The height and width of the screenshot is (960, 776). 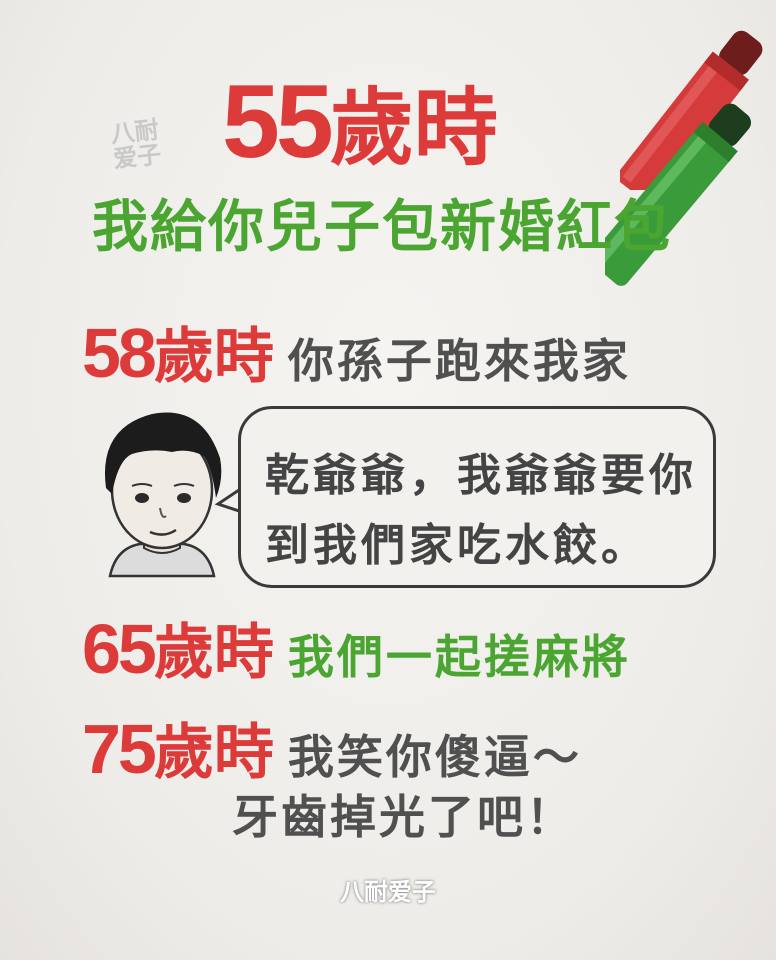 What do you see at coordinates (388, 892) in the screenshot?
I see `watermark-bottom: 八耐爱子` at bounding box center [388, 892].